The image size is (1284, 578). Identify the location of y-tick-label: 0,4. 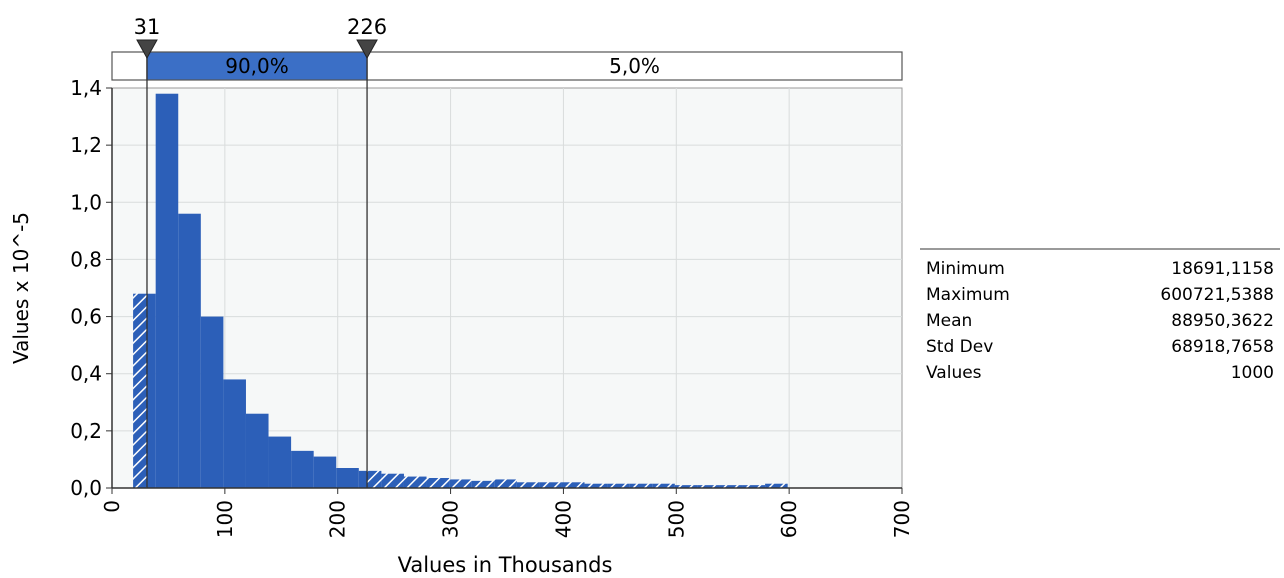
(86, 374).